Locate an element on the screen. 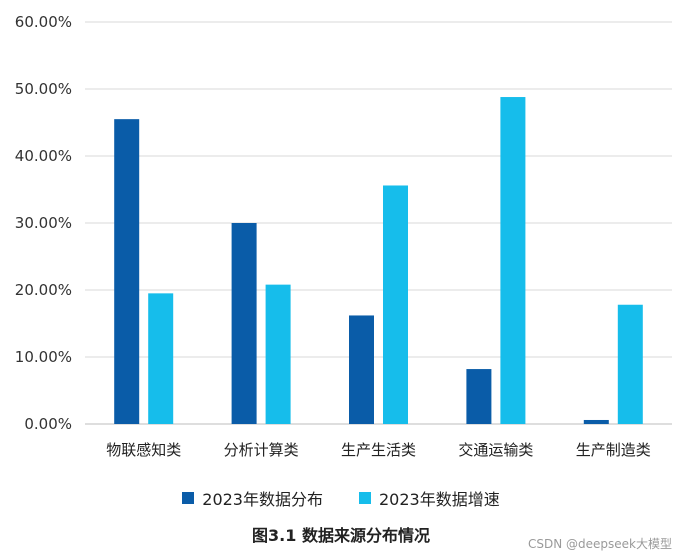  y-tick-label: 10.00% is located at coordinates (43, 357).